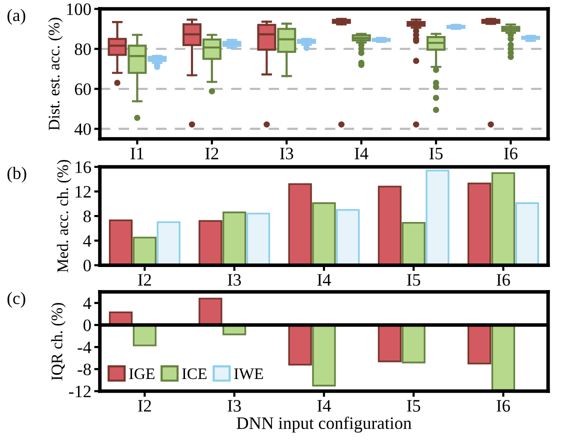 This screenshot has width=561, height=445. I want to click on x-axis-title: DNN input configuration, so click(324, 424).